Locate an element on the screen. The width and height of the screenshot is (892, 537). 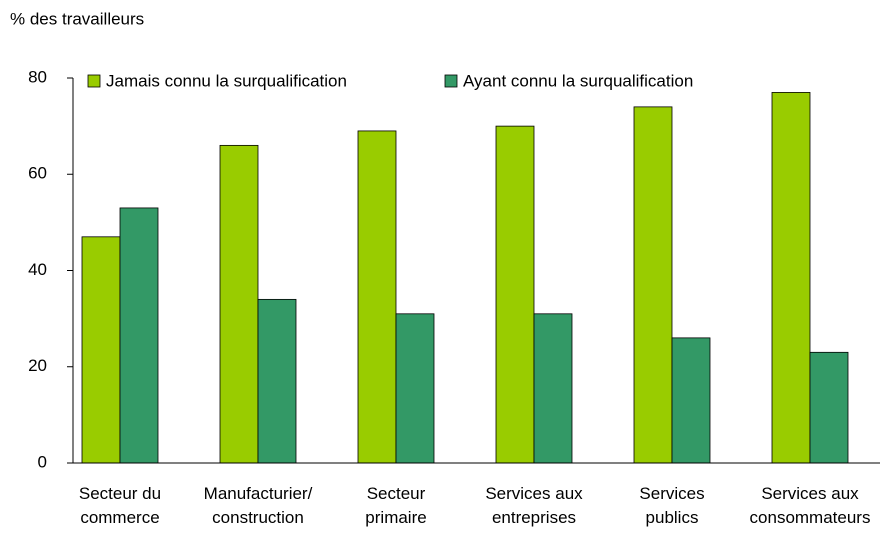
x-tick-label: Secteur primaire is located at coordinates (396, 505).